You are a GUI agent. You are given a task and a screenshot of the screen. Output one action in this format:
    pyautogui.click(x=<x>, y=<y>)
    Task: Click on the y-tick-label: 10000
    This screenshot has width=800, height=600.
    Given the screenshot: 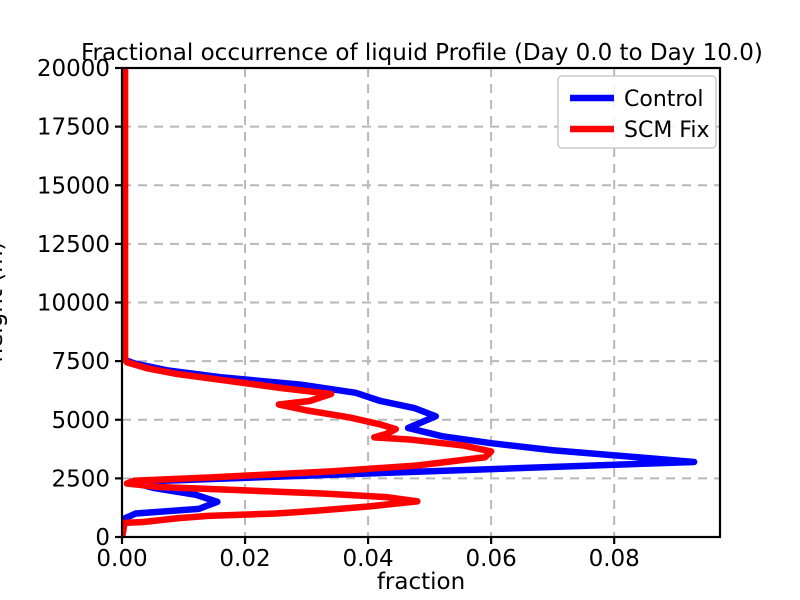 What is the action you would take?
    pyautogui.click(x=73, y=304)
    